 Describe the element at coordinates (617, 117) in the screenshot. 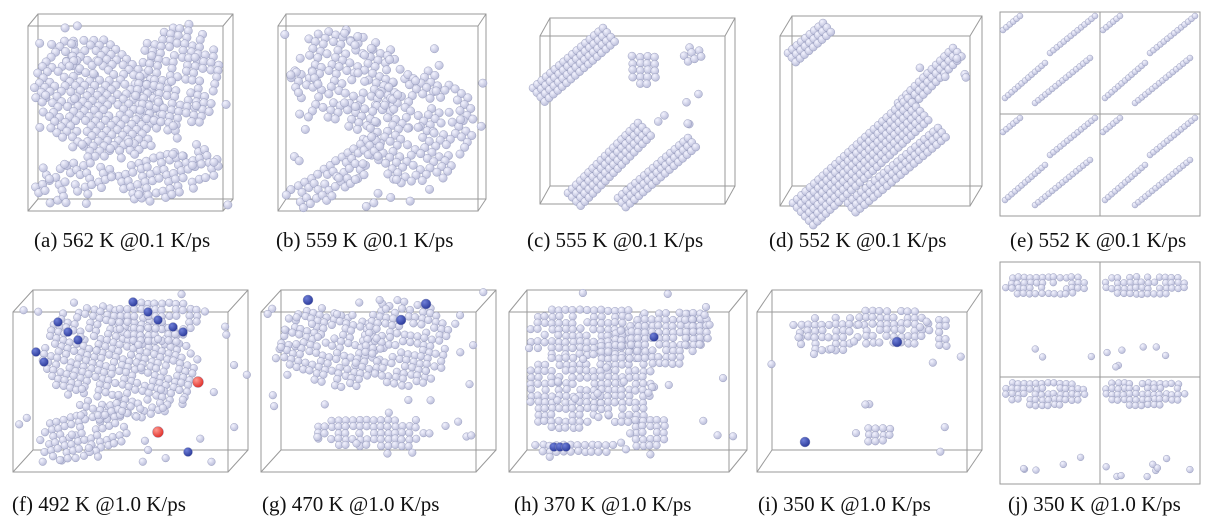

I see `atoms-group` at that location.